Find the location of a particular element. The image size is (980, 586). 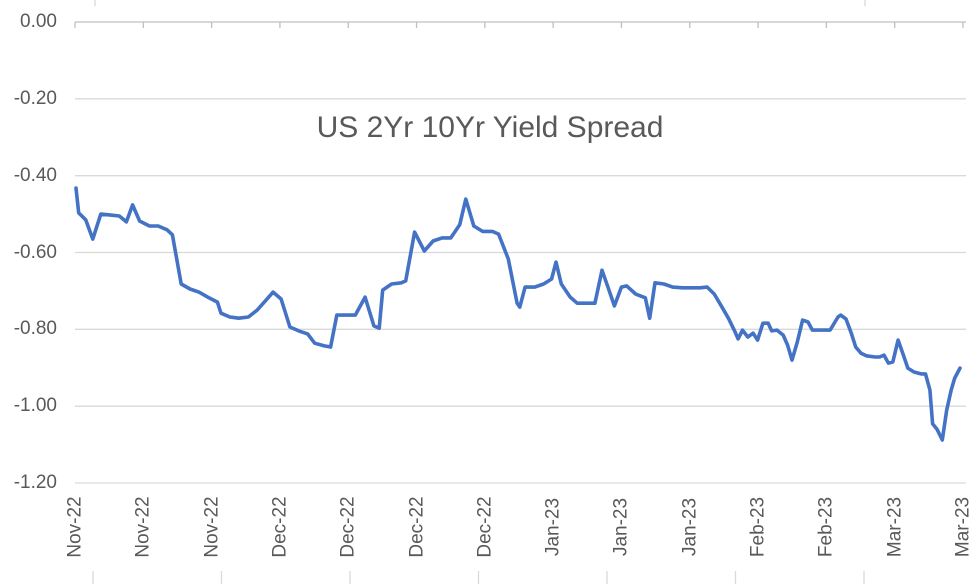

y-axis-tick-label: -0.20 is located at coordinates (35, 98).